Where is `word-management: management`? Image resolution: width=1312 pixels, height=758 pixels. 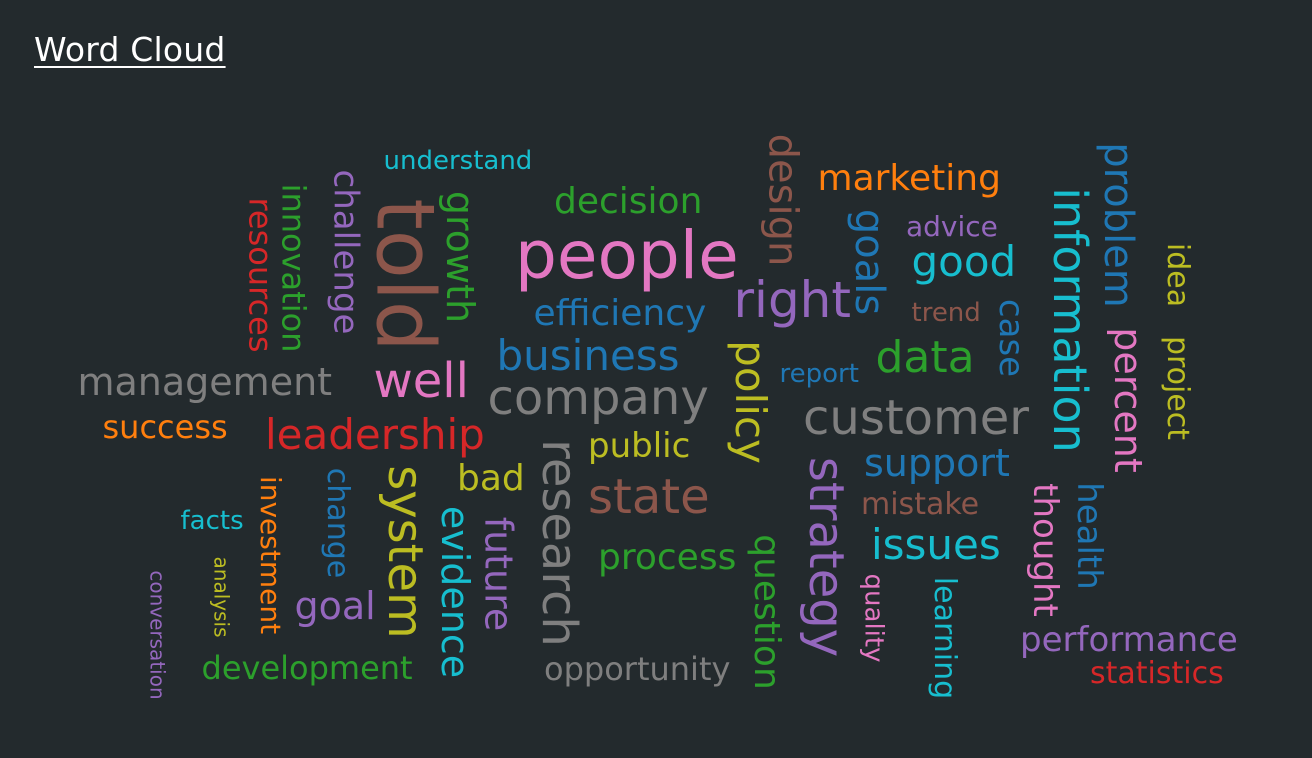 word-management: management is located at coordinates (205, 382).